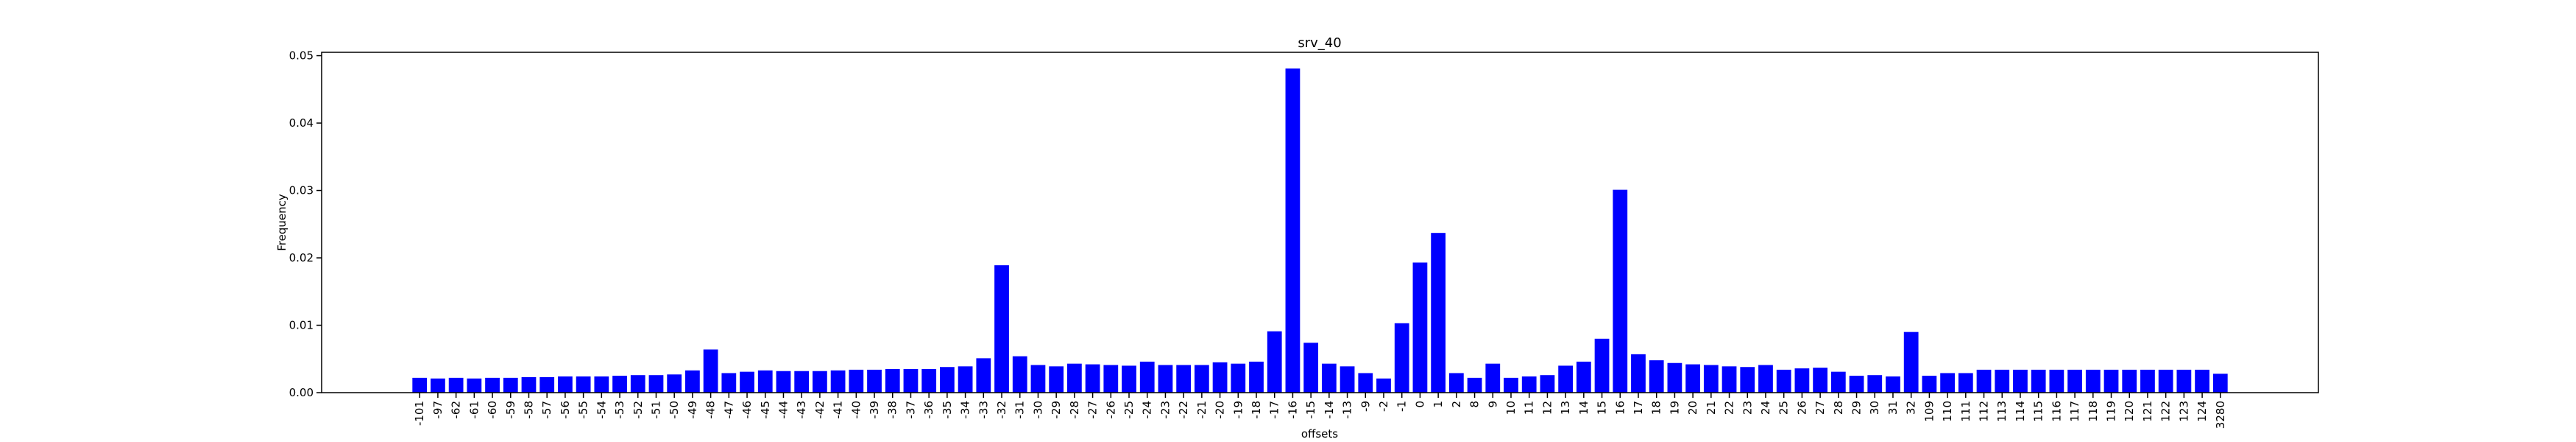 This screenshot has width=2576, height=442. Describe the element at coordinates (301, 56) in the screenshot. I see `y-tick-label: 0.05` at that location.